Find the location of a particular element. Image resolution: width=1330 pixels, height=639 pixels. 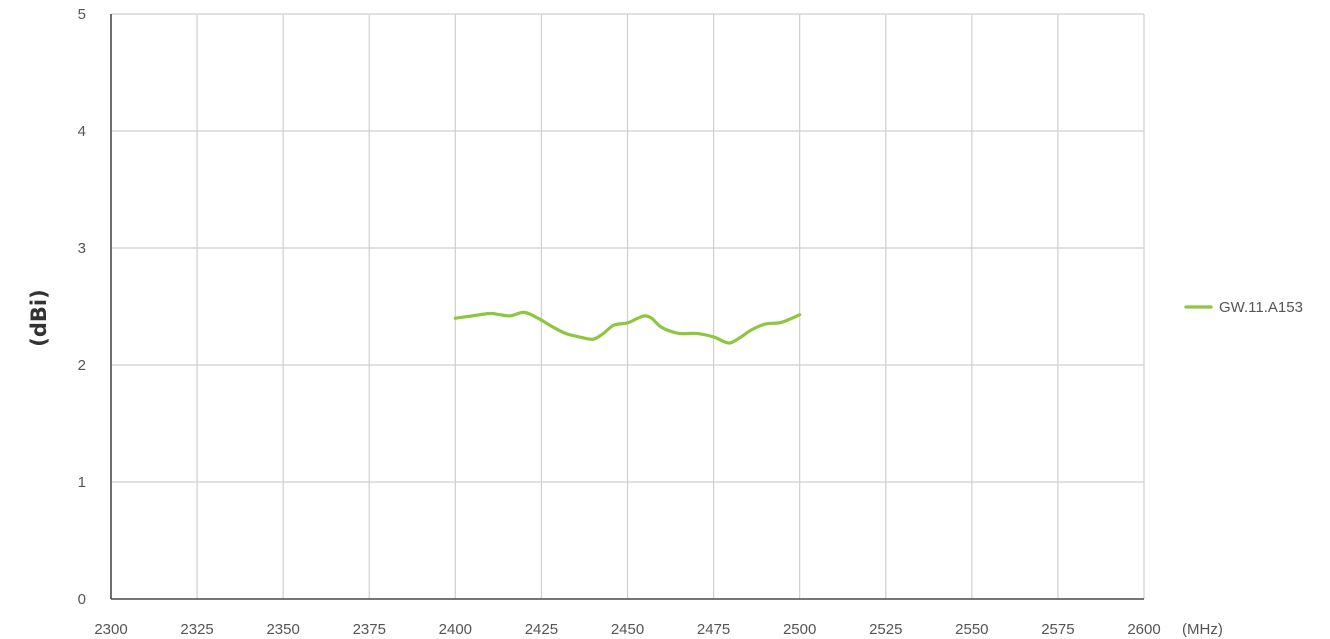

y-tick-label: 4 is located at coordinates (82, 131).